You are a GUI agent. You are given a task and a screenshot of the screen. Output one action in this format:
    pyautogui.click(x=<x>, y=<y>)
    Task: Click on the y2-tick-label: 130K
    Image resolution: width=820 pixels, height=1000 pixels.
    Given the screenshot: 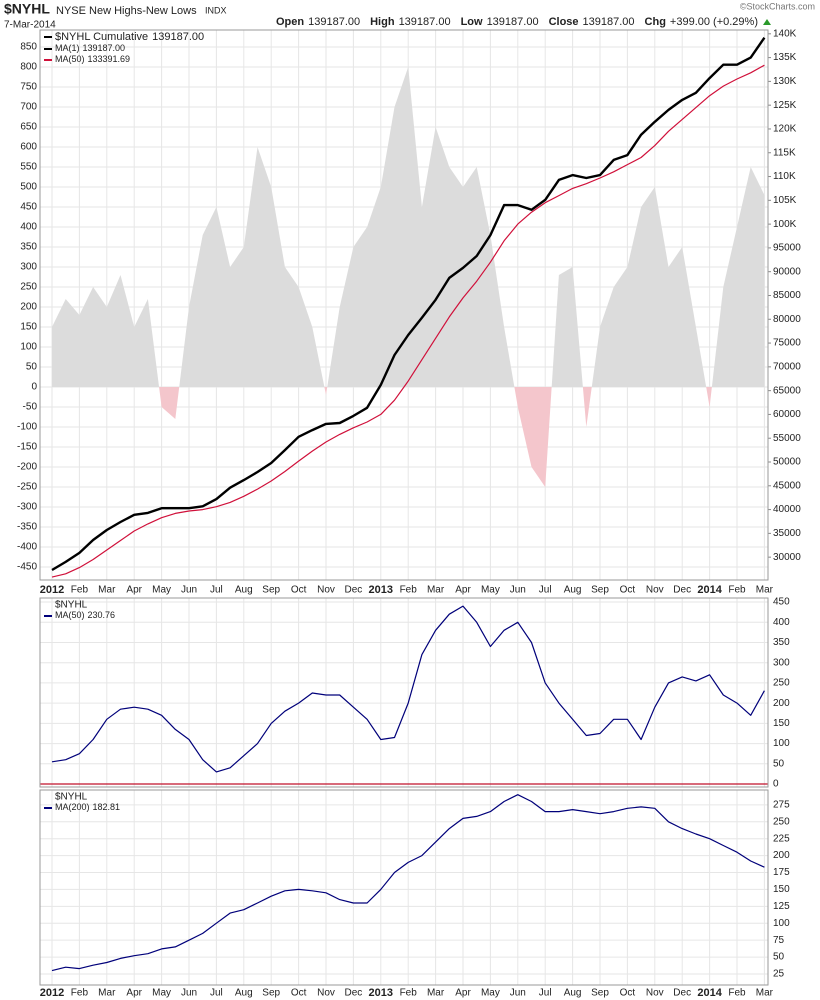 What is the action you would take?
    pyautogui.click(x=785, y=81)
    